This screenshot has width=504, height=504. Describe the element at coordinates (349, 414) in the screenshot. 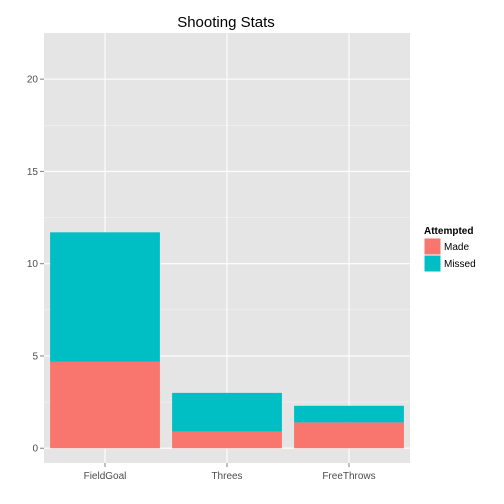

I see `bar-missed-freethrows` at that location.